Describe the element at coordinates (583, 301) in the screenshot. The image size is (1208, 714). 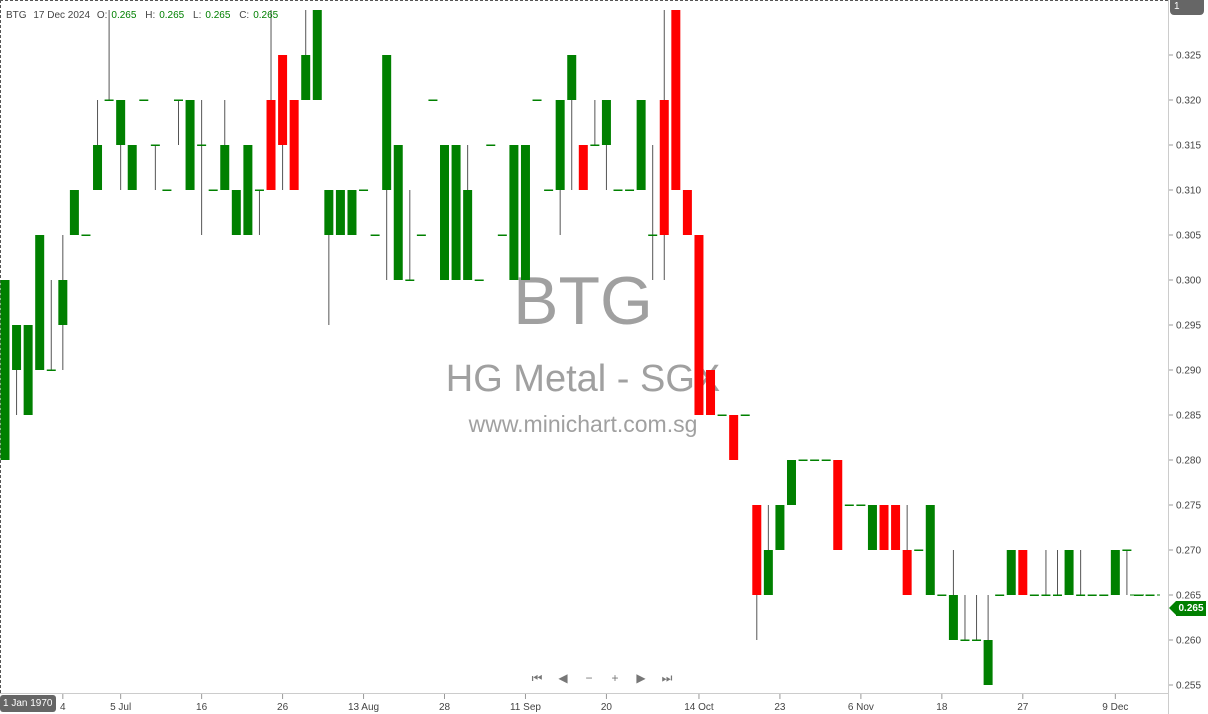
I see `watermark-ticker: BTG` at that location.